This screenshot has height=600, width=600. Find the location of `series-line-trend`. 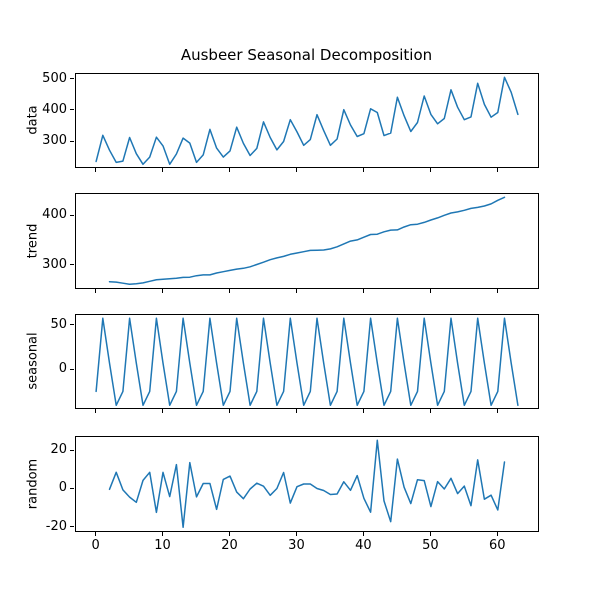

series-line-trend is located at coordinates (306, 241).